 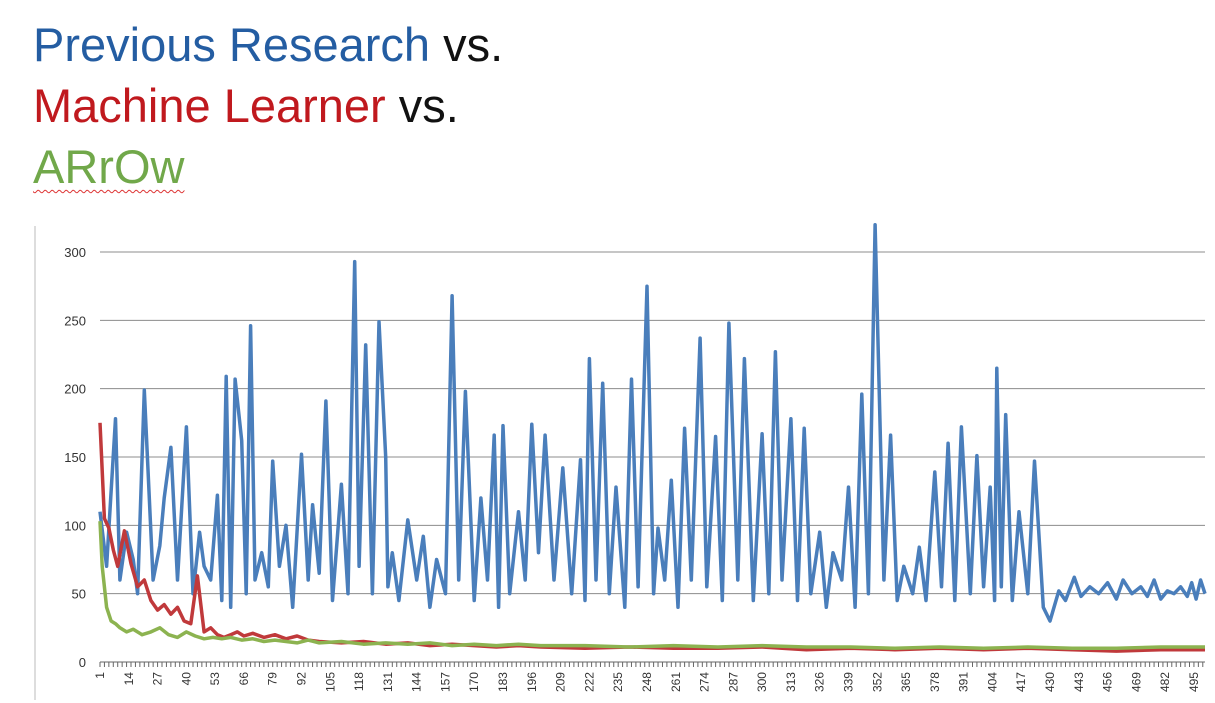 I want to click on x-tick-label-14: 14, so click(x=129, y=679).